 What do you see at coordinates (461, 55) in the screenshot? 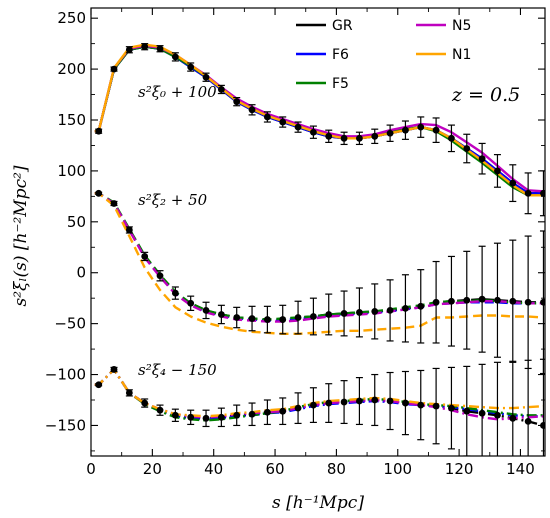
I see `legend-label-n1: N1` at bounding box center [461, 55].